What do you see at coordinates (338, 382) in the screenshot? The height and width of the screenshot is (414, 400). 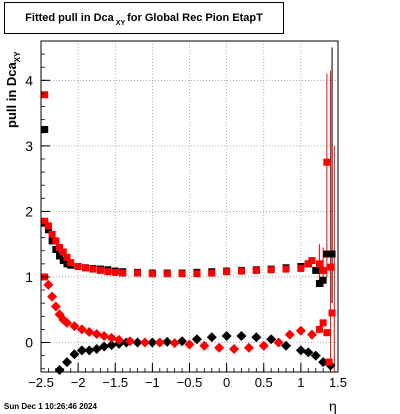 I see `x-tick-label: 1.5` at bounding box center [338, 382].